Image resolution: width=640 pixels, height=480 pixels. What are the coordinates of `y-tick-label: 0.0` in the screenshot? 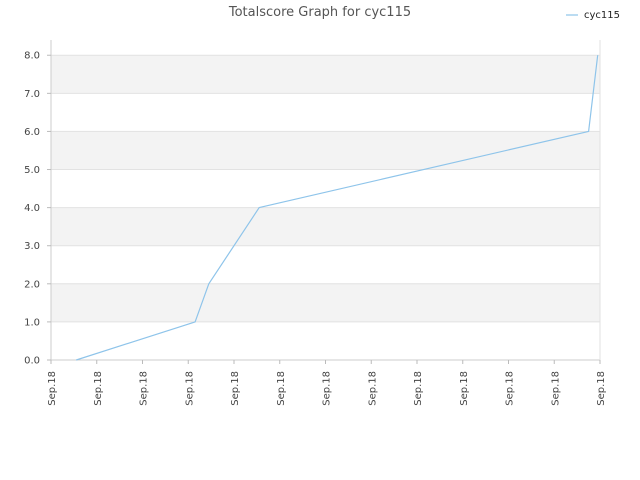 It's located at (32, 361).